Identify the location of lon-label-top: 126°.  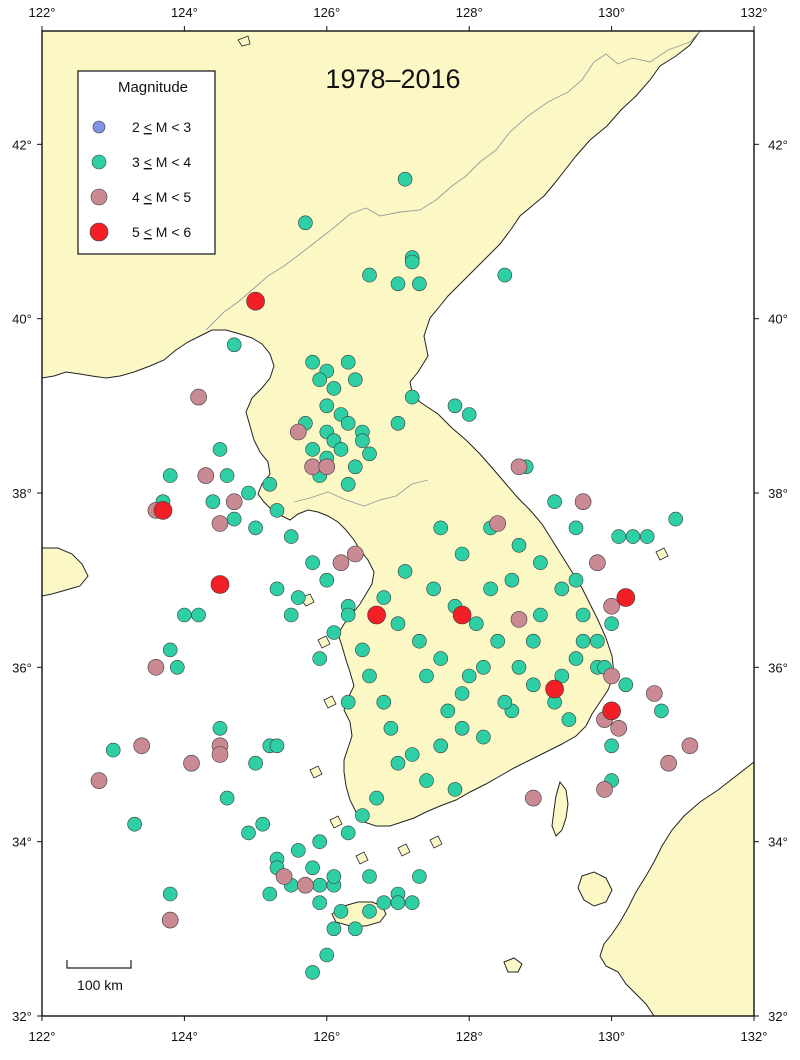
(326, 12).